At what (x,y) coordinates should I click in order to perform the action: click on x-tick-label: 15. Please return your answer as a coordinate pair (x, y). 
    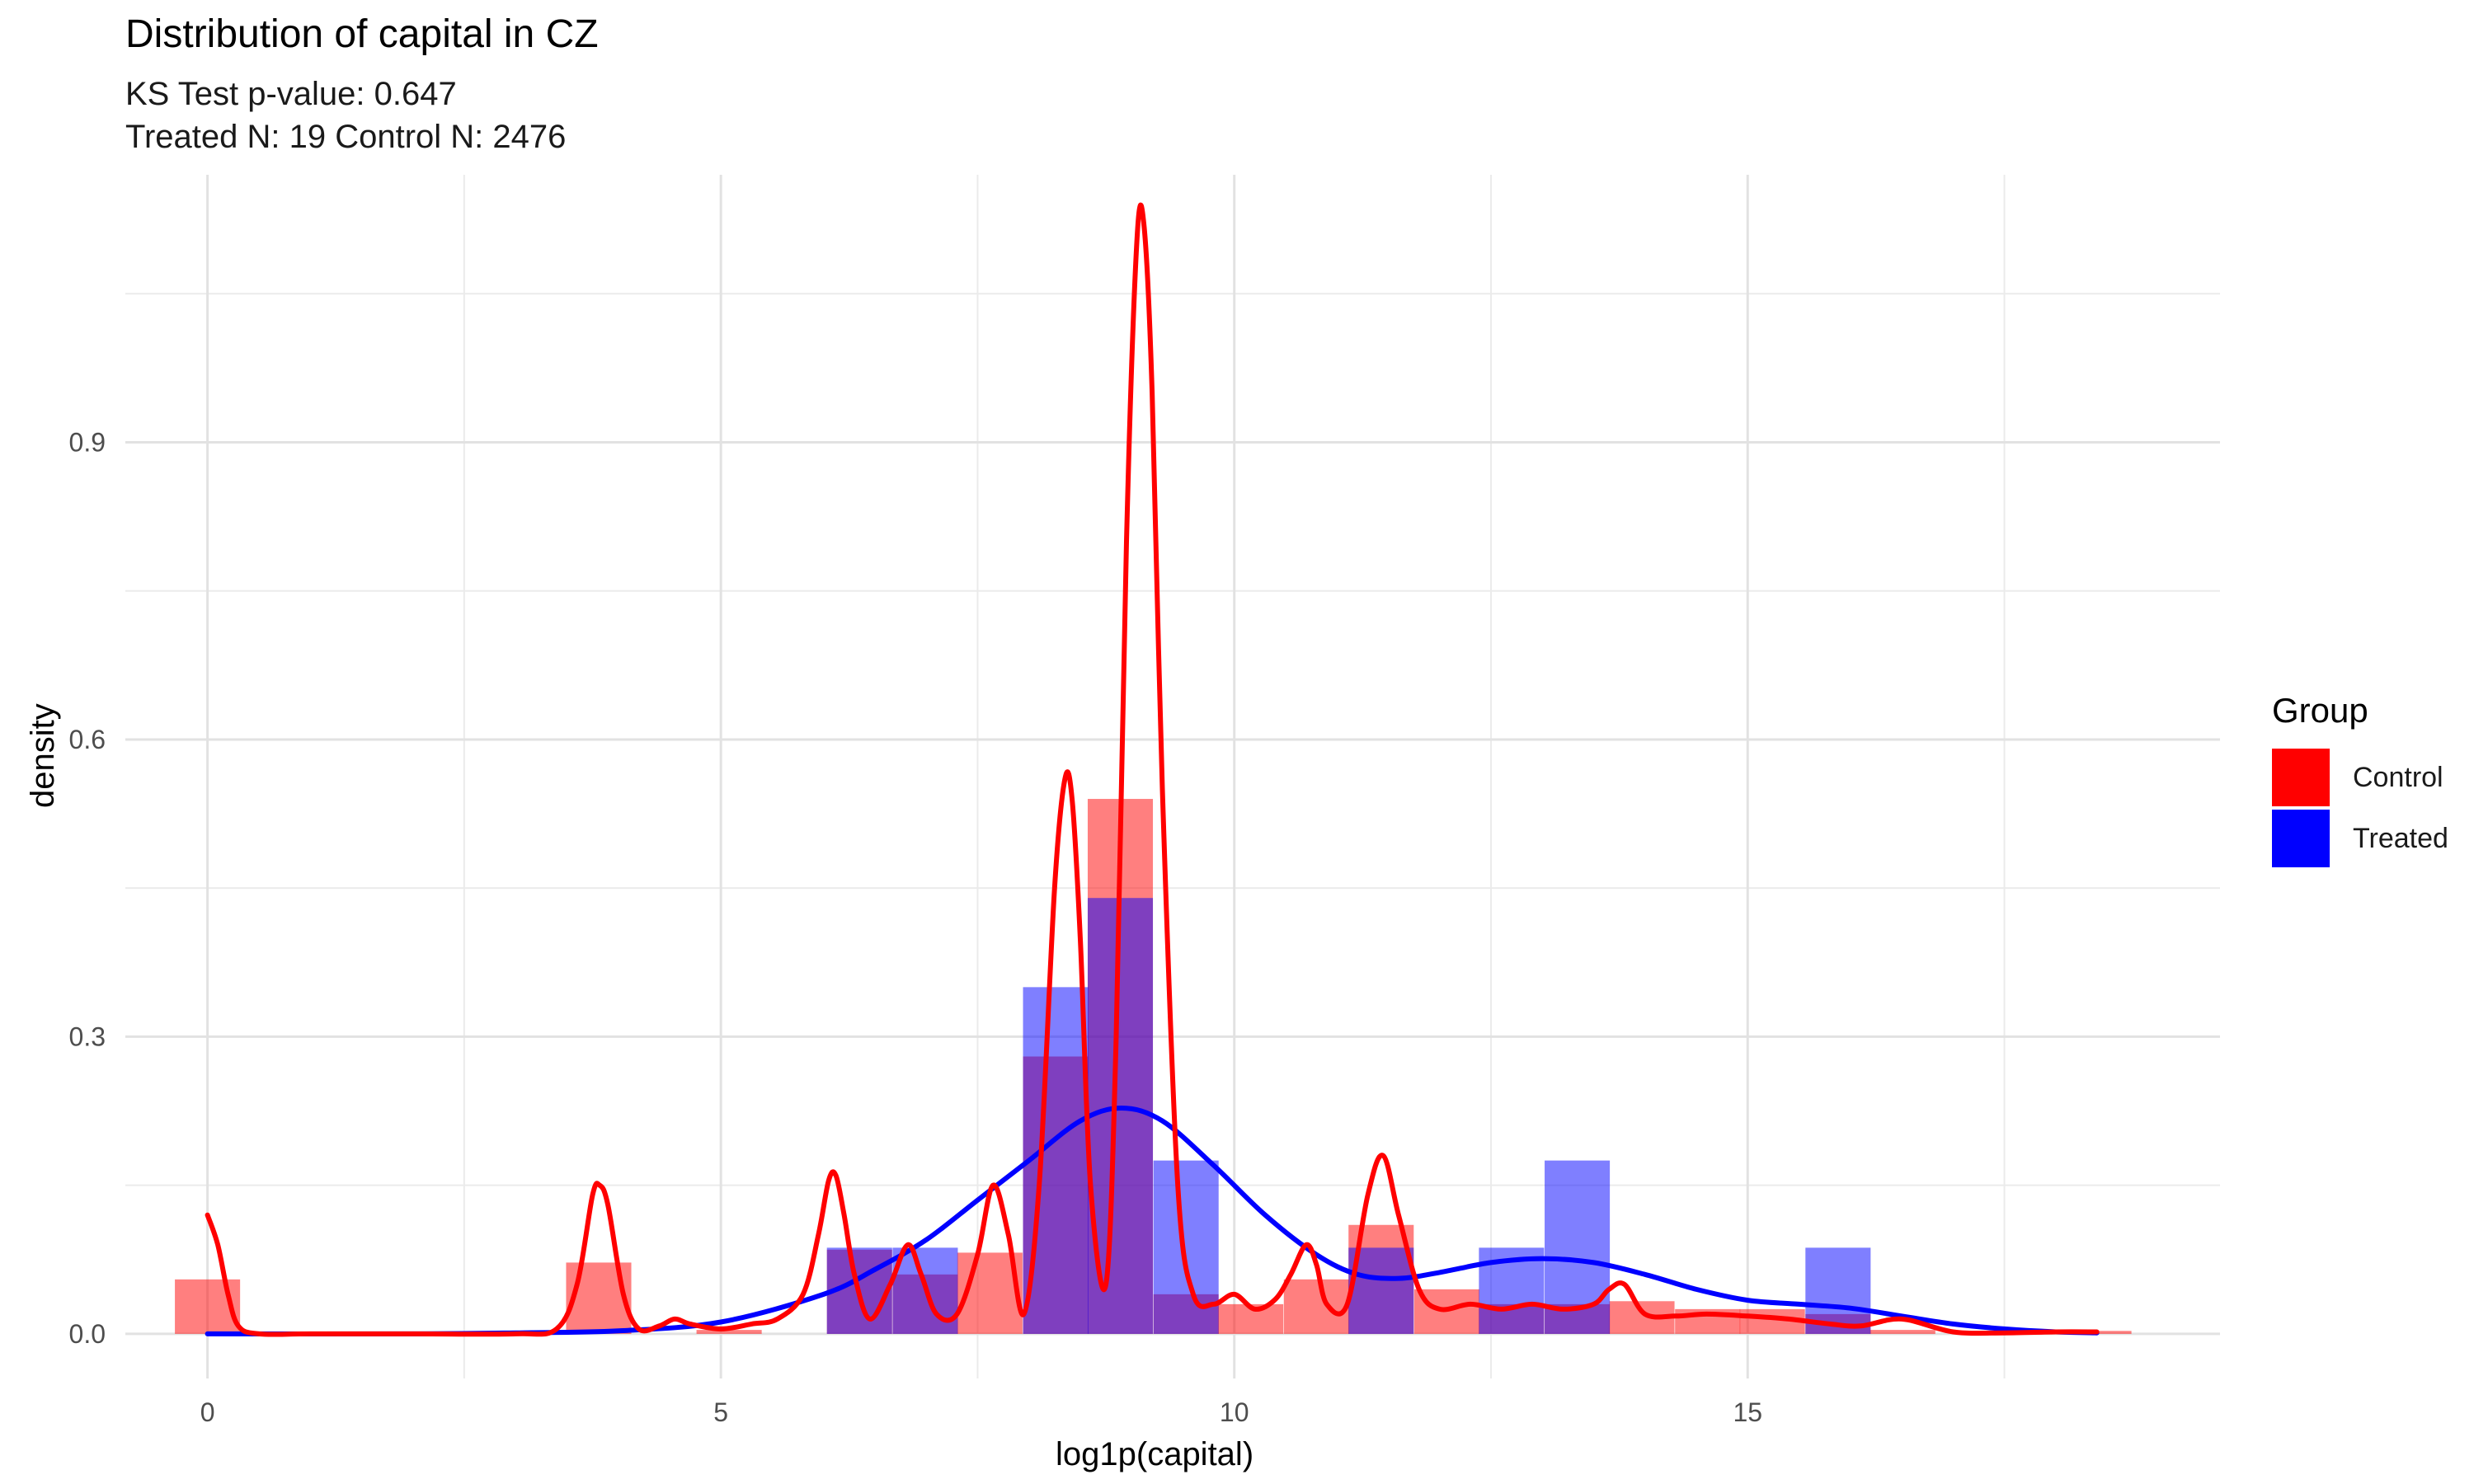
    Looking at the image, I should click on (1747, 1412).